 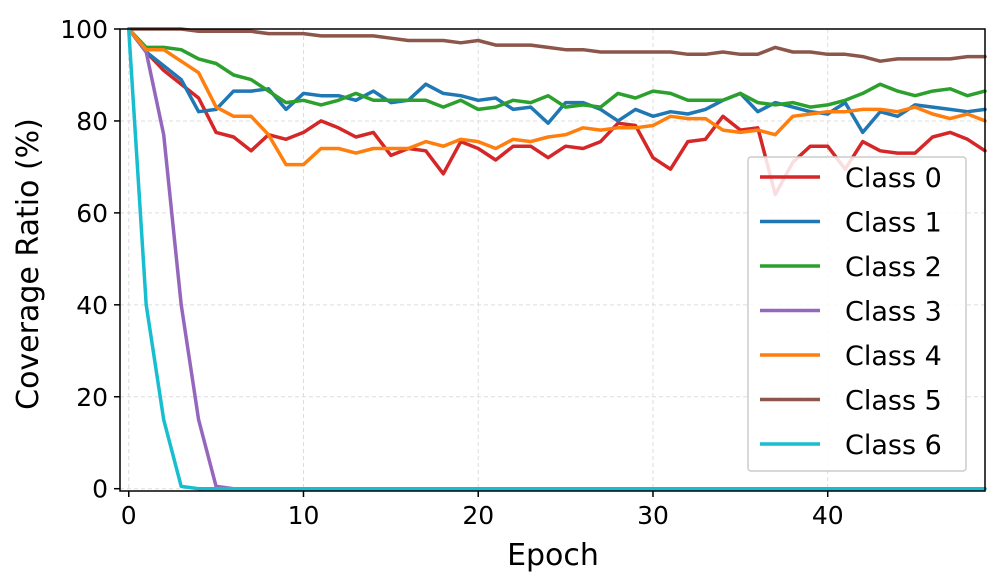 I want to click on y-tick-label: 60, so click(x=92, y=213).